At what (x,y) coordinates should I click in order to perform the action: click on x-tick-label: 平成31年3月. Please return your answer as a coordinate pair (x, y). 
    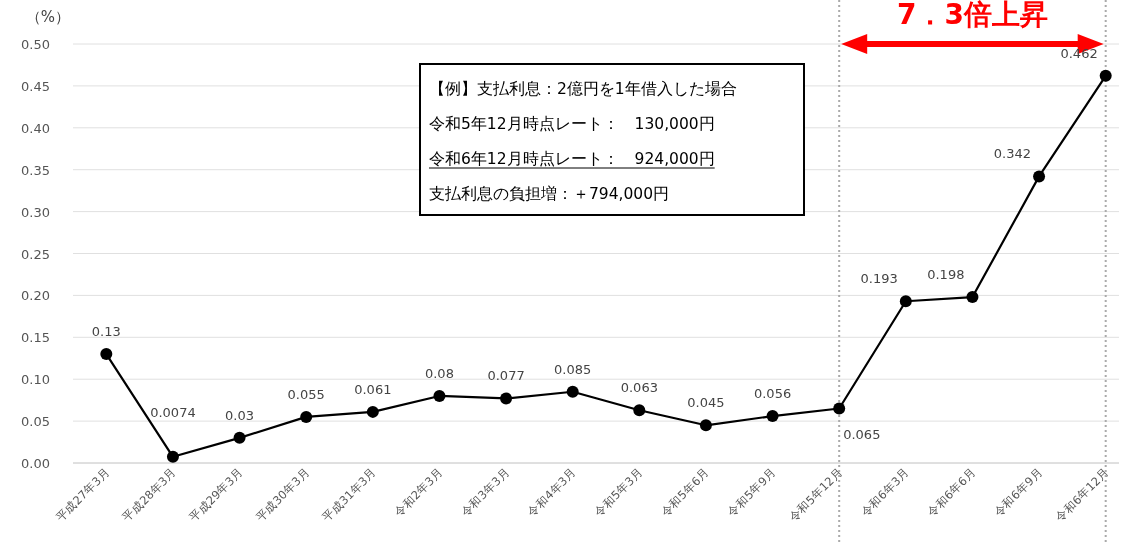
    Looking at the image, I should click on (349, 495).